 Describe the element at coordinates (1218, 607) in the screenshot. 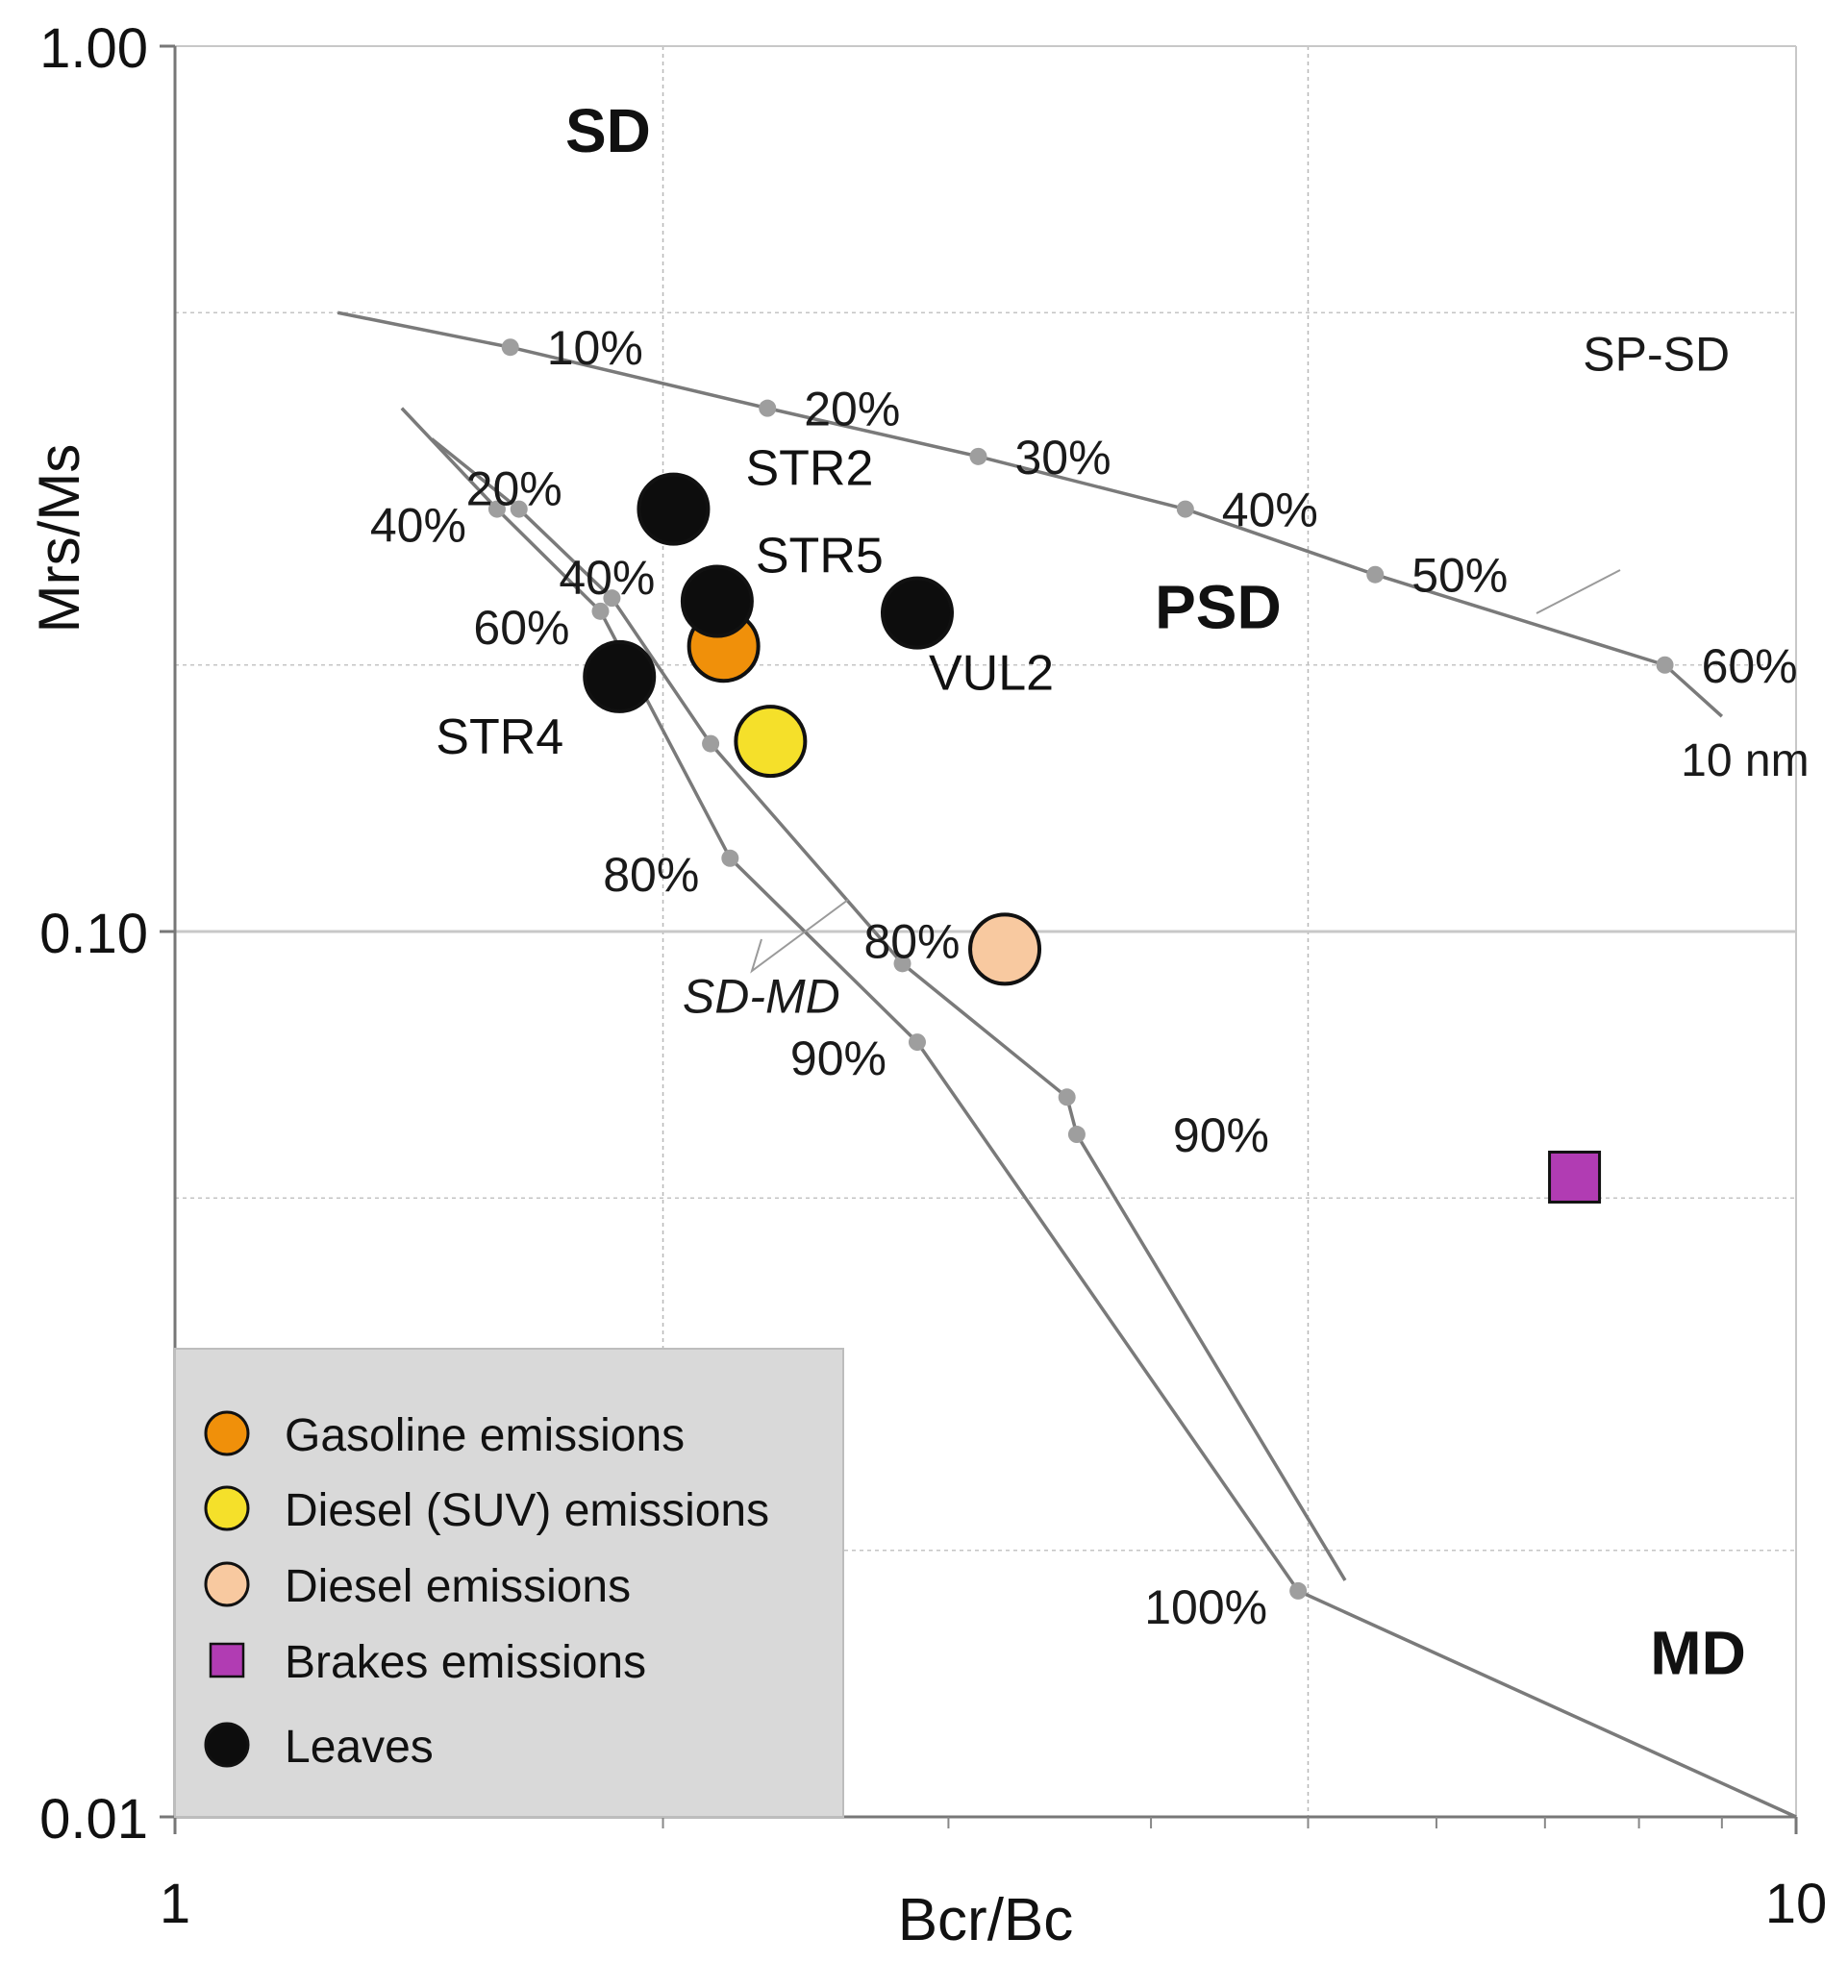

I see `region-label-psd: PSD` at that location.